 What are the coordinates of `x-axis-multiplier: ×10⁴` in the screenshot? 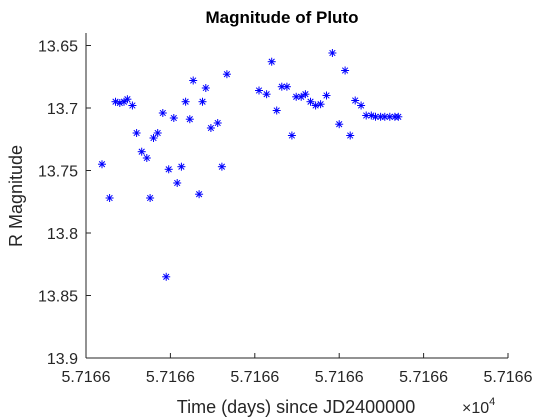 It's located at (478, 406).